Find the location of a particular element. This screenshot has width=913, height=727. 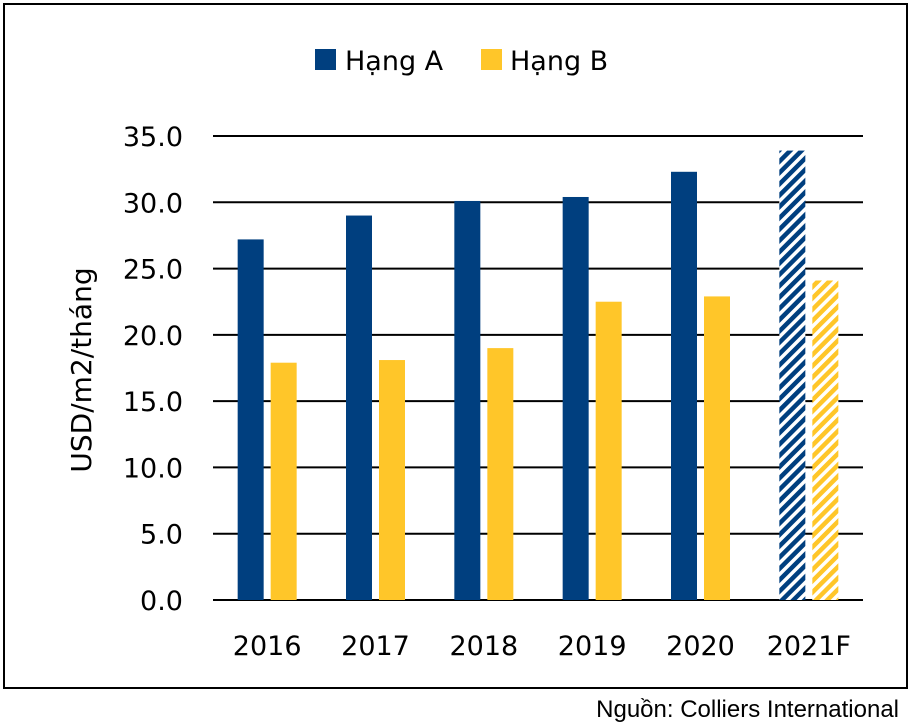

bar-hang-a-2020 is located at coordinates (684, 385).